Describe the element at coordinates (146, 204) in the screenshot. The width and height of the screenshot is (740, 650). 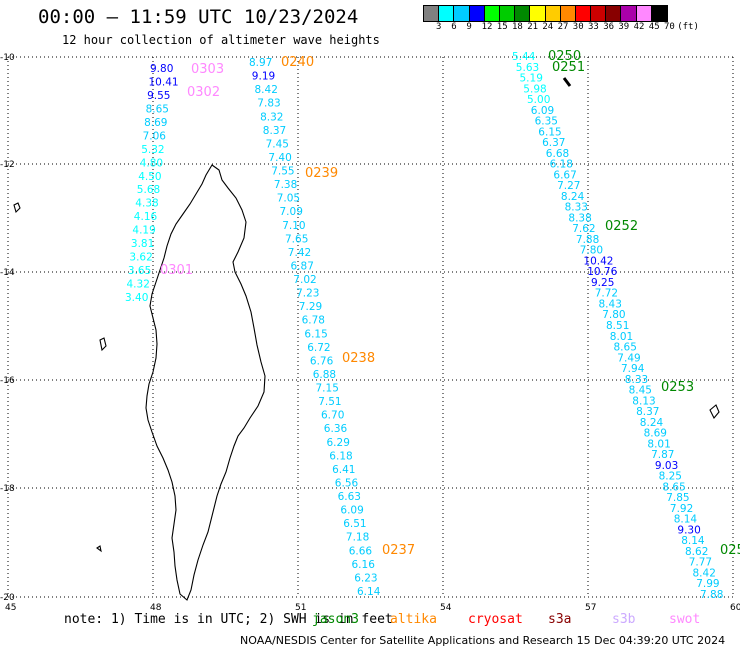
I see `track-a-value: 4.38` at that location.